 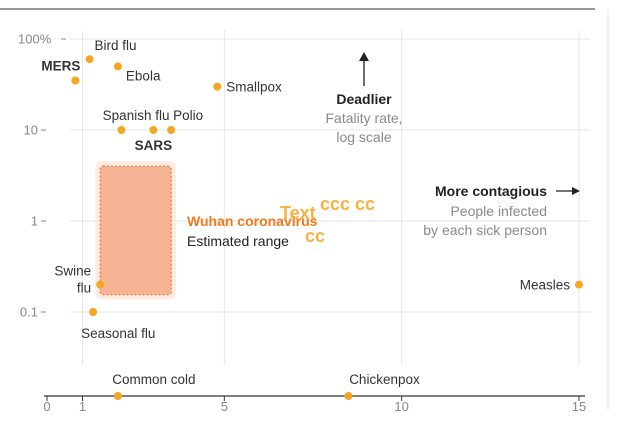 I want to click on label-swine-flu: Swine flu, so click(x=72, y=280).